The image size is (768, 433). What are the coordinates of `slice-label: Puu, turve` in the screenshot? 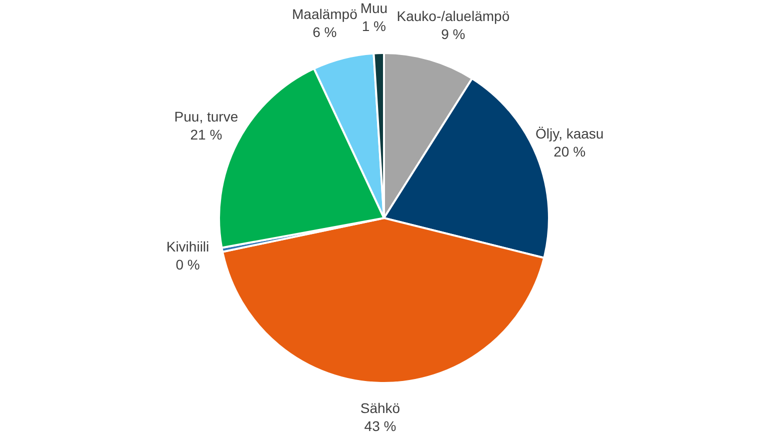 It's located at (206, 116).